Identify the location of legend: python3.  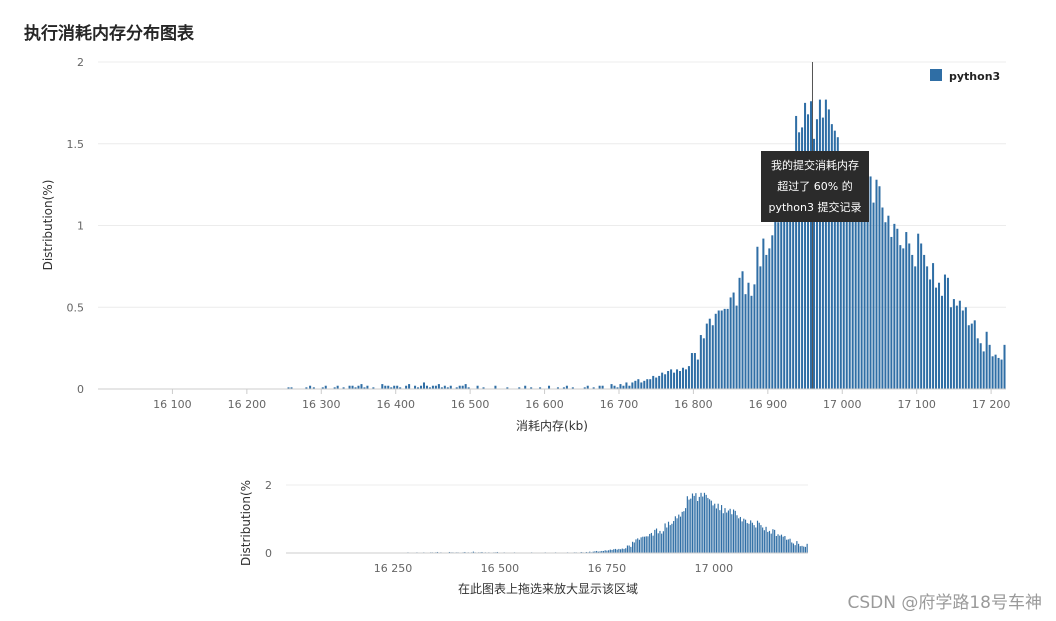
(965, 76).